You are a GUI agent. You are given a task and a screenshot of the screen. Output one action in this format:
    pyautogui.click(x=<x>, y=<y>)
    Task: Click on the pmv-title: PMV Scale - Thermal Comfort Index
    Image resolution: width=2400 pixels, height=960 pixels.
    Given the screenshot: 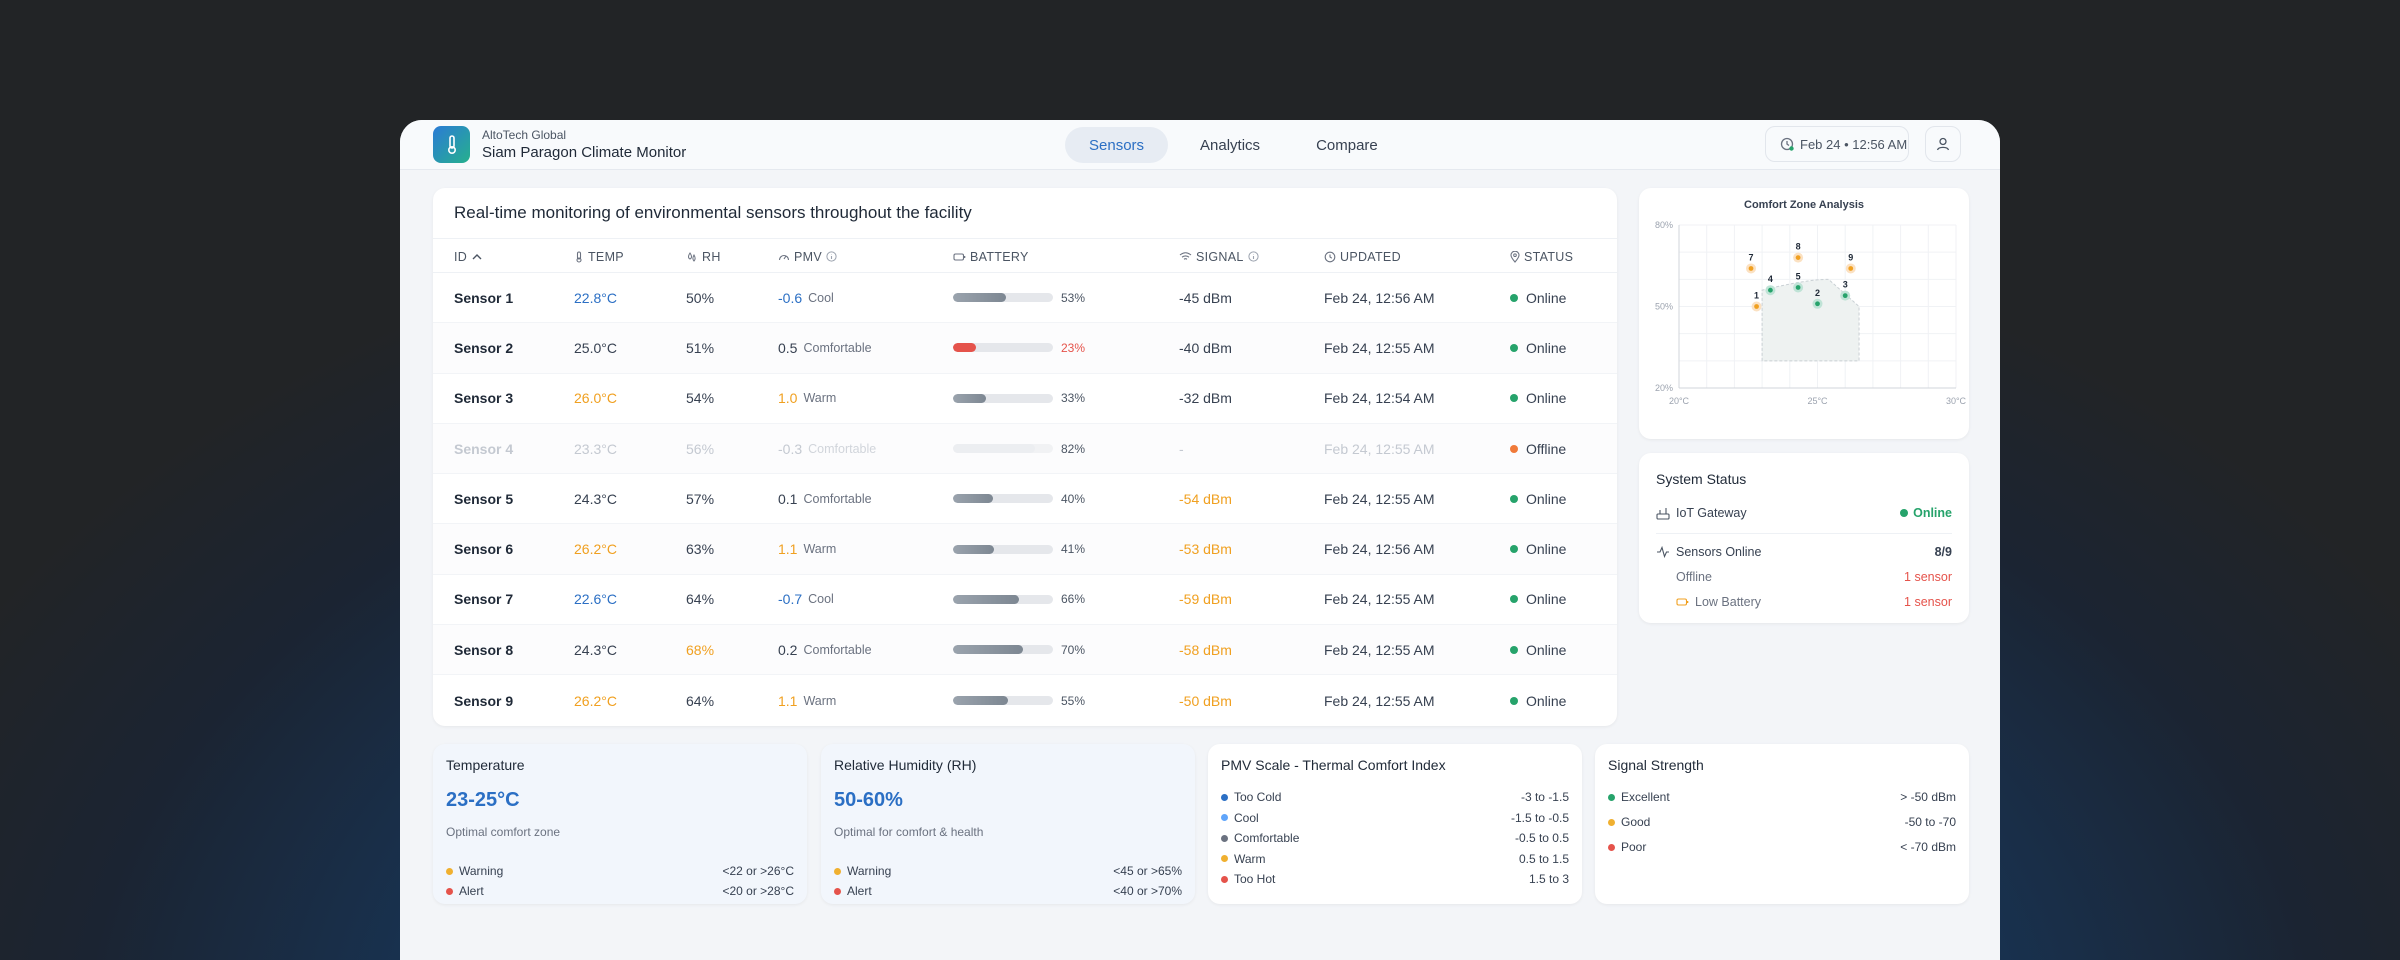 What is the action you would take?
    pyautogui.click(x=1333, y=765)
    